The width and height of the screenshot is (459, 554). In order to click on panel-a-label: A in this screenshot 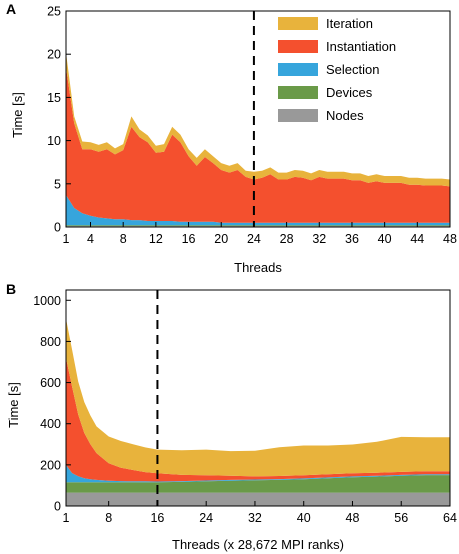, I will do `click(11, 9)`.